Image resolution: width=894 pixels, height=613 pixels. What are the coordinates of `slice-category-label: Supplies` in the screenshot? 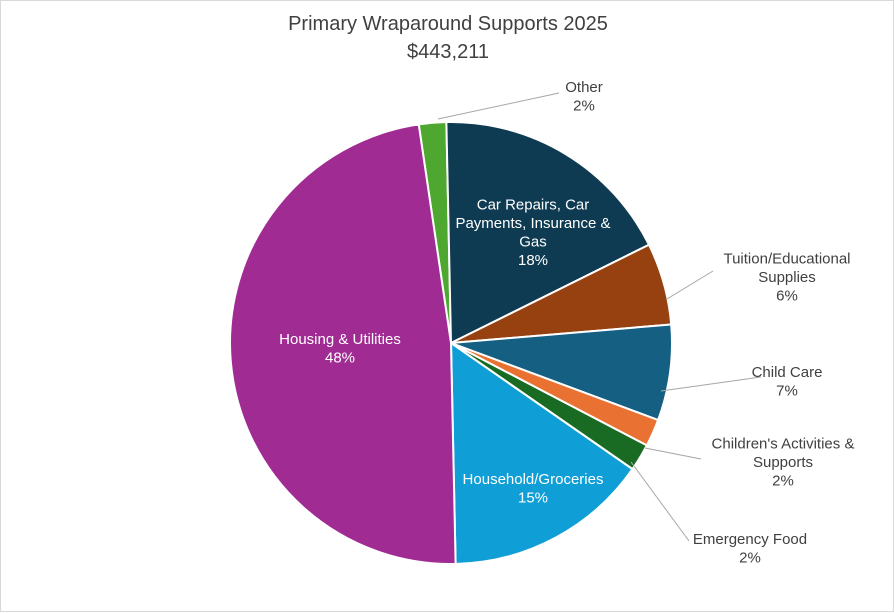 It's located at (787, 277).